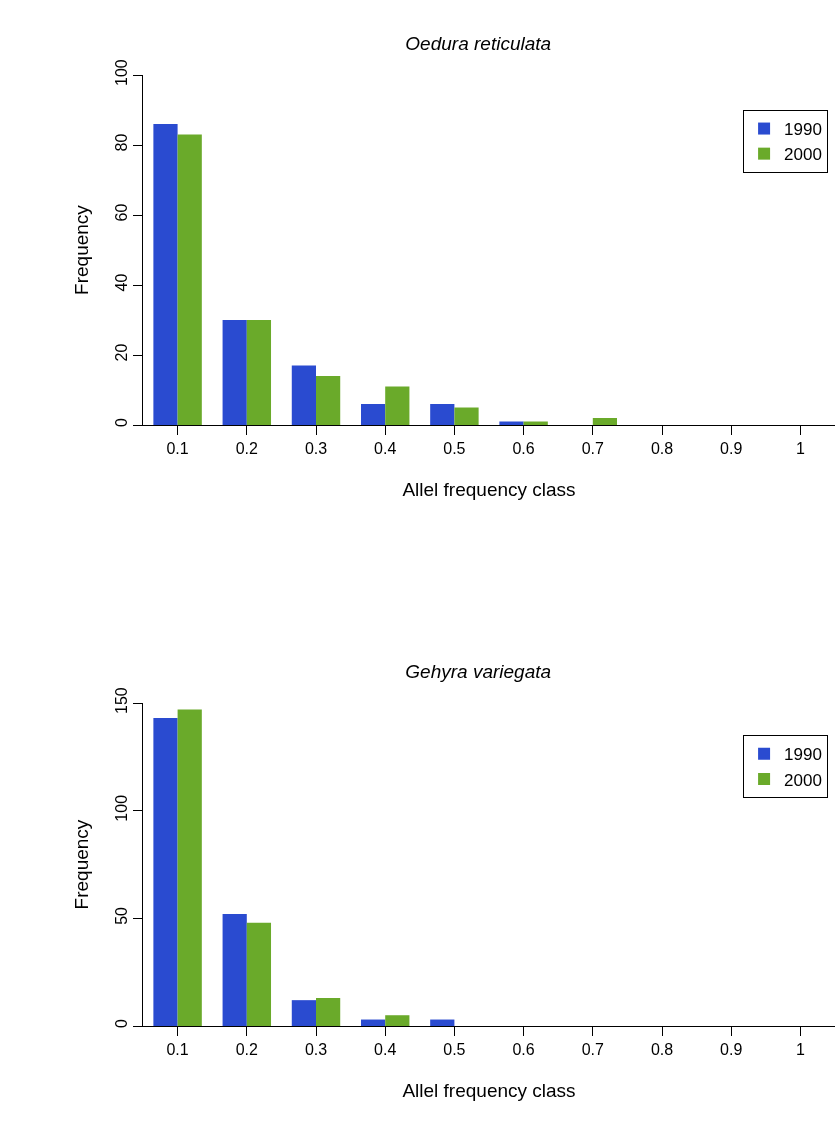 Image resolution: width=839 pixels, height=1144 pixels. Describe the element at coordinates (121, 282) in the screenshot. I see `y-tick-label: 40` at that location.